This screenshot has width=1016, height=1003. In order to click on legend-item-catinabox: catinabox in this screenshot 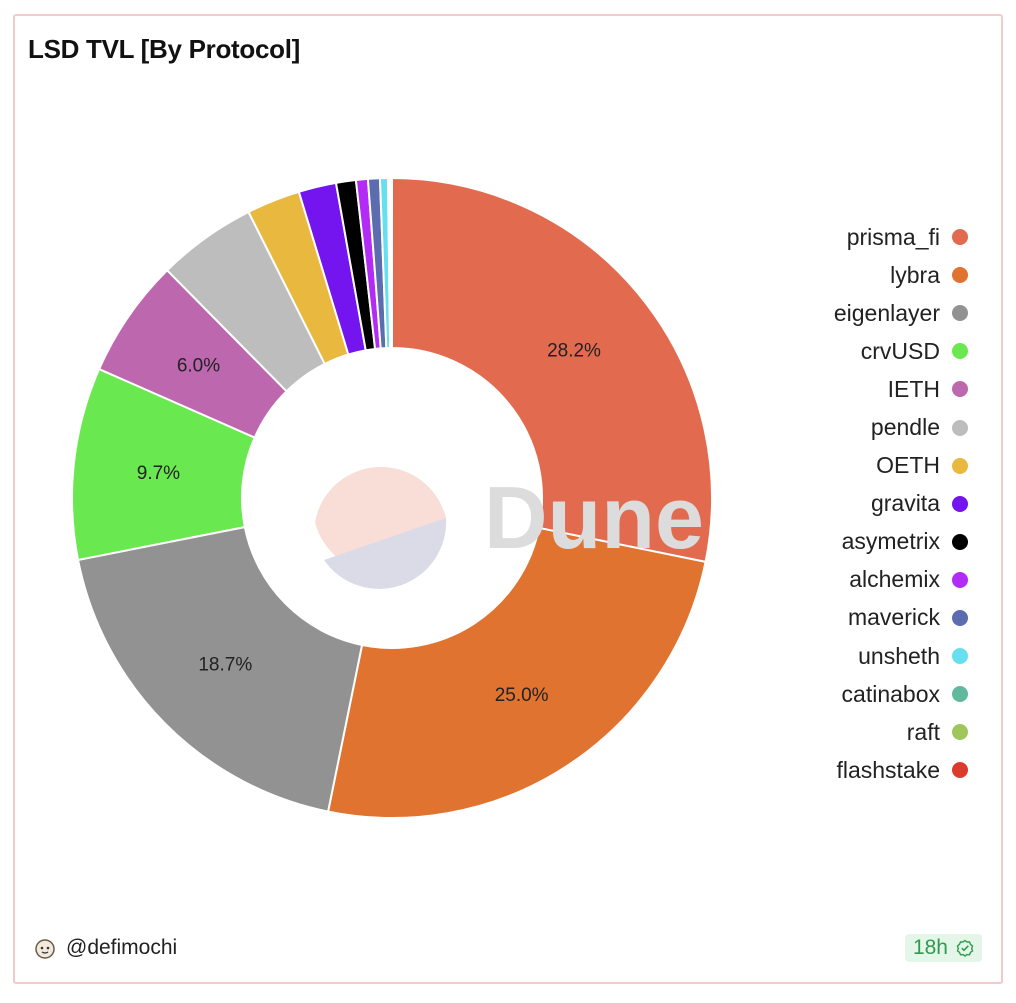, I will do `click(901, 694)`.